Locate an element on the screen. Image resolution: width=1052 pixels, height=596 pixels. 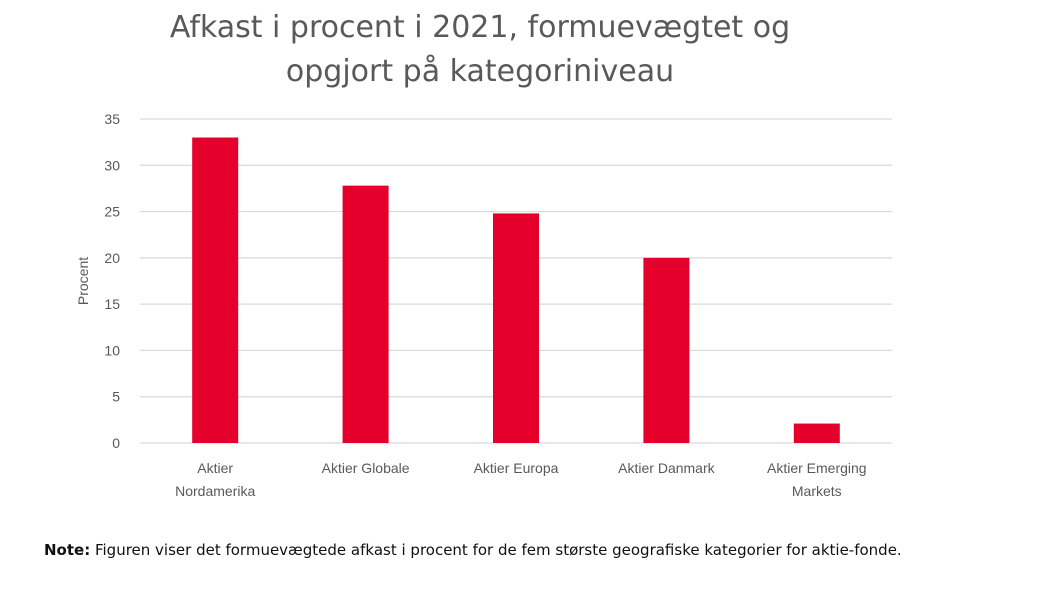
chart-title-line-2: opgjort på kategoriniveau is located at coordinates (480, 71).